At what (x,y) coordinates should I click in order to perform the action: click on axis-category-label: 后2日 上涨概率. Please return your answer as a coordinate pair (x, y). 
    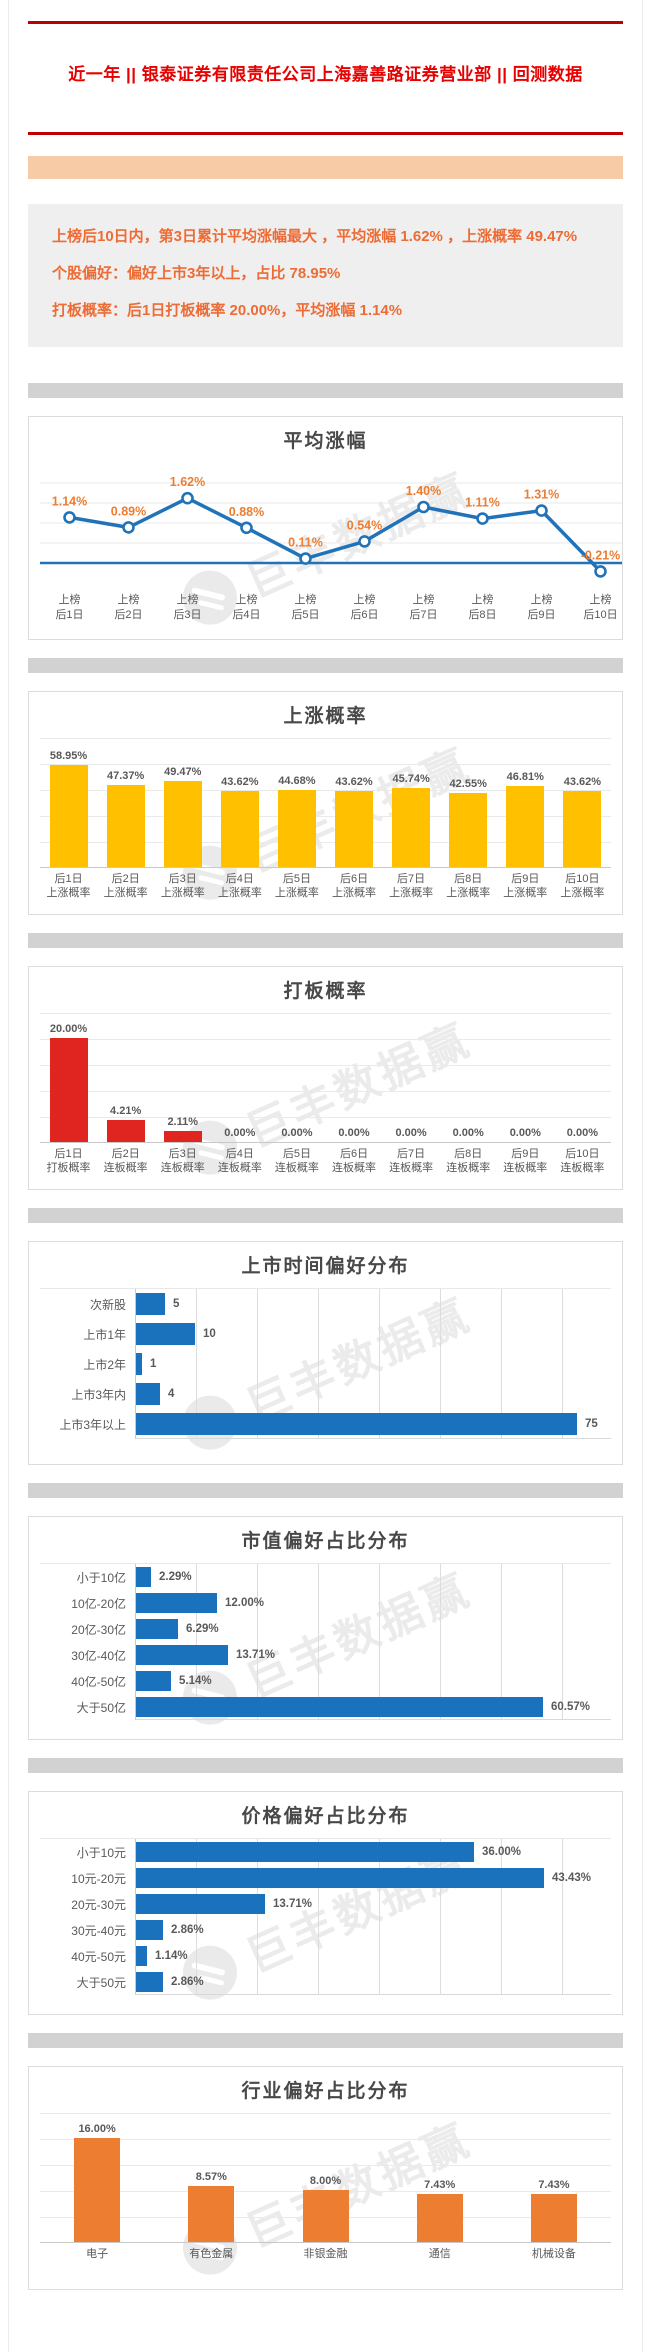
    Looking at the image, I should click on (125, 886).